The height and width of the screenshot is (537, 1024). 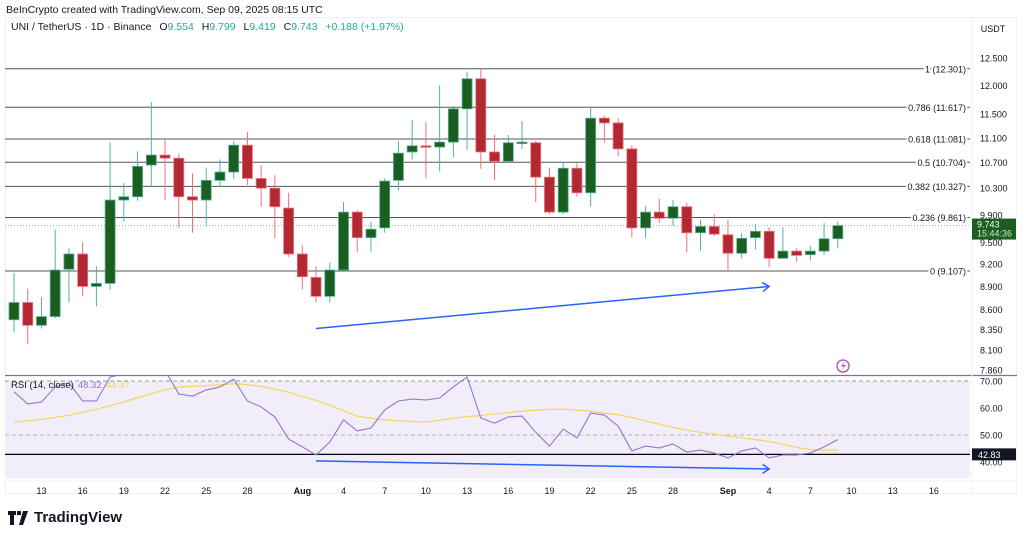 What do you see at coordinates (893, 491) in the screenshot?
I see `time-tick-label: 13` at bounding box center [893, 491].